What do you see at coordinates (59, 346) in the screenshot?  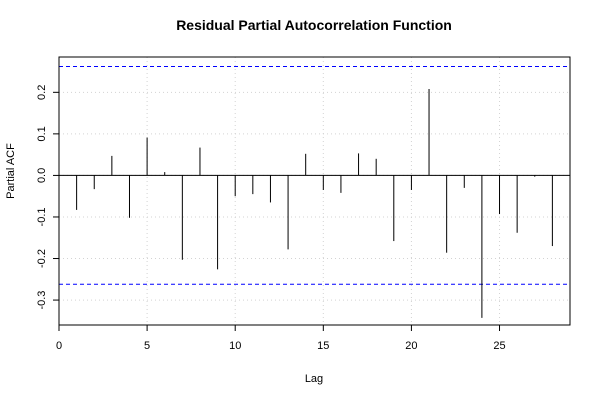 I see `x-tick-label: 0` at bounding box center [59, 346].